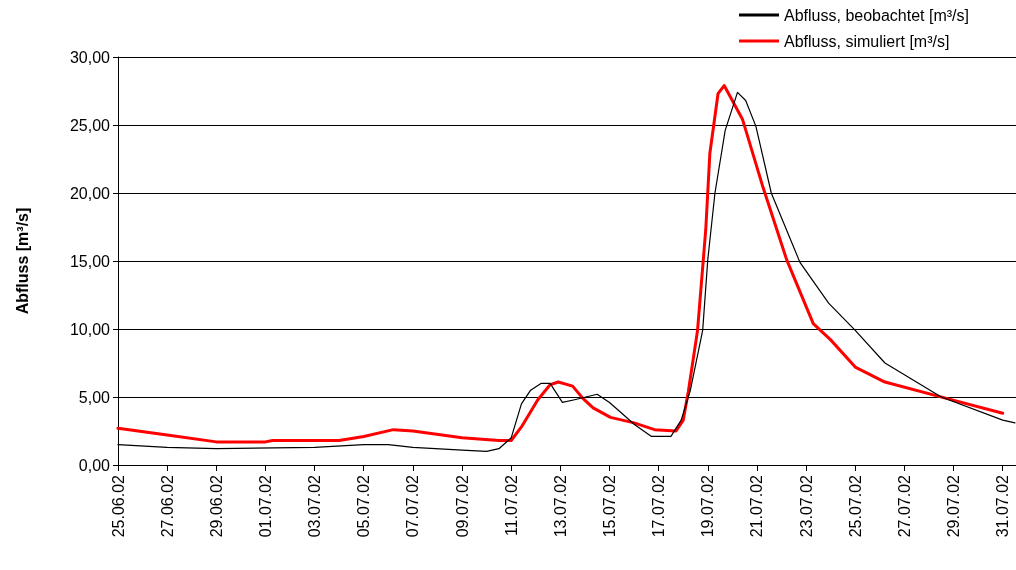 This screenshot has height=570, width=1016. Describe the element at coordinates (118, 506) in the screenshot. I see `x-tick-label: 25.06.02` at that location.